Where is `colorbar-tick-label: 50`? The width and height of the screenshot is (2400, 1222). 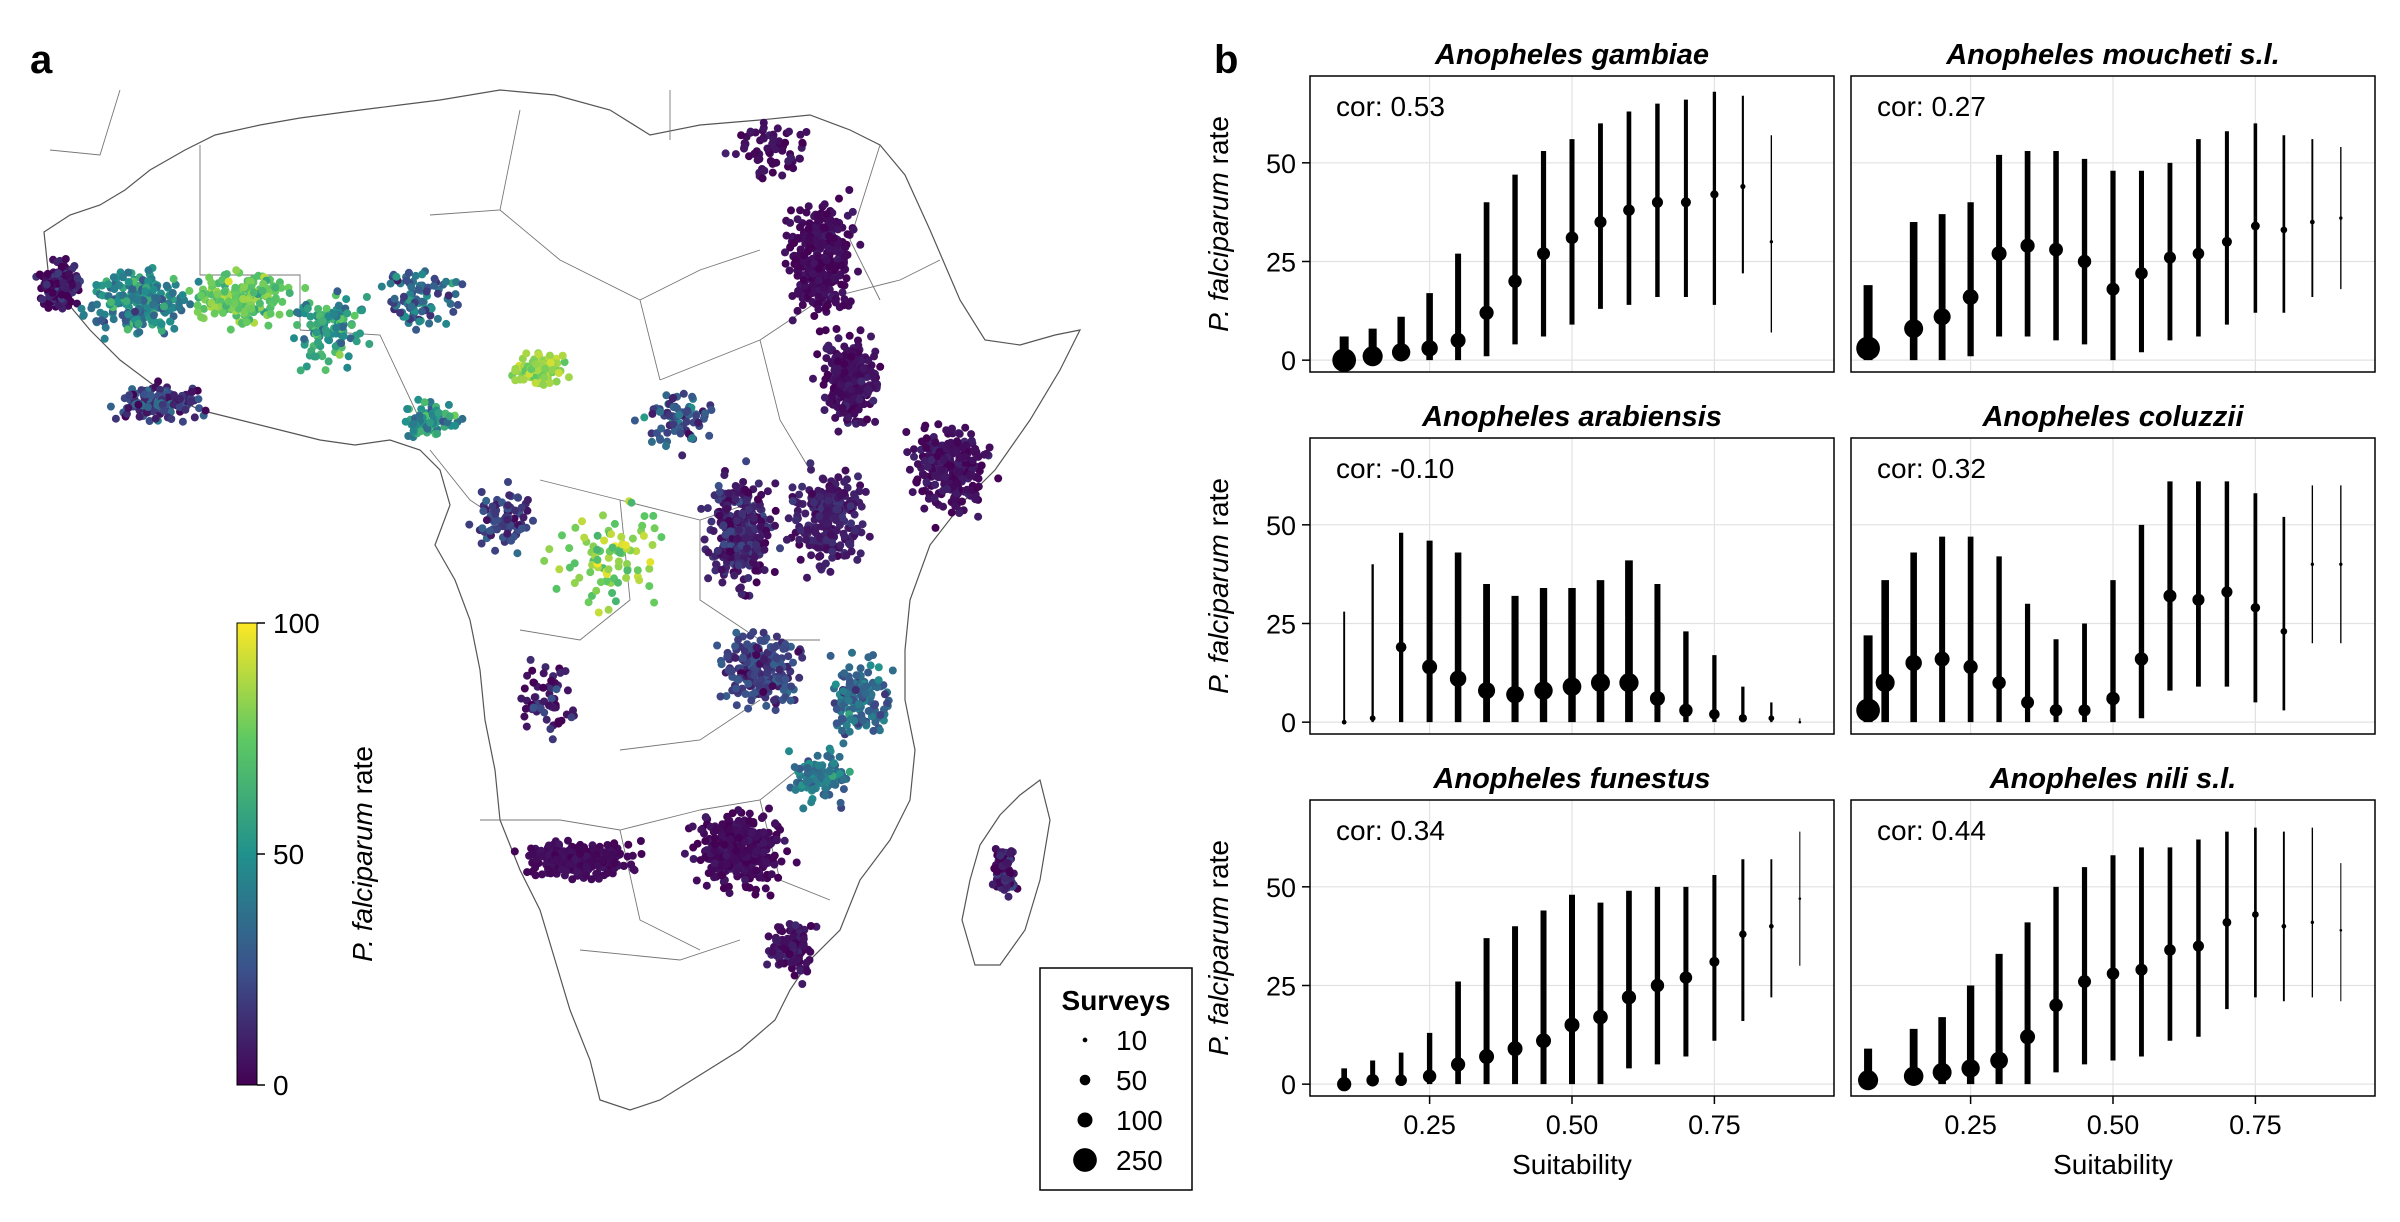 colorbar-tick-label: 50 is located at coordinates (288, 854).